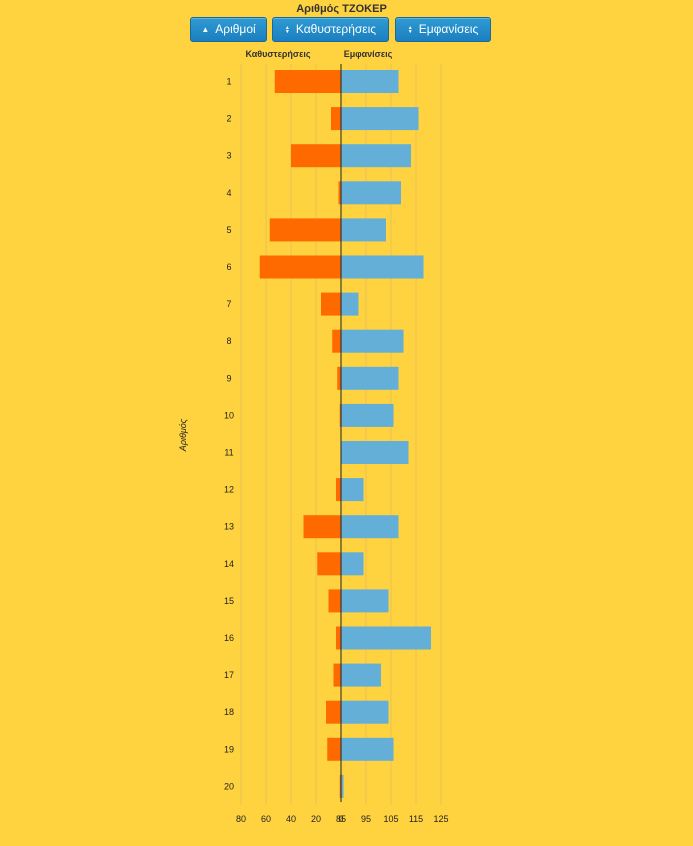 The image size is (693, 846). Describe the element at coordinates (228, 304) in the screenshot. I see `y-tick-label: 7` at that location.